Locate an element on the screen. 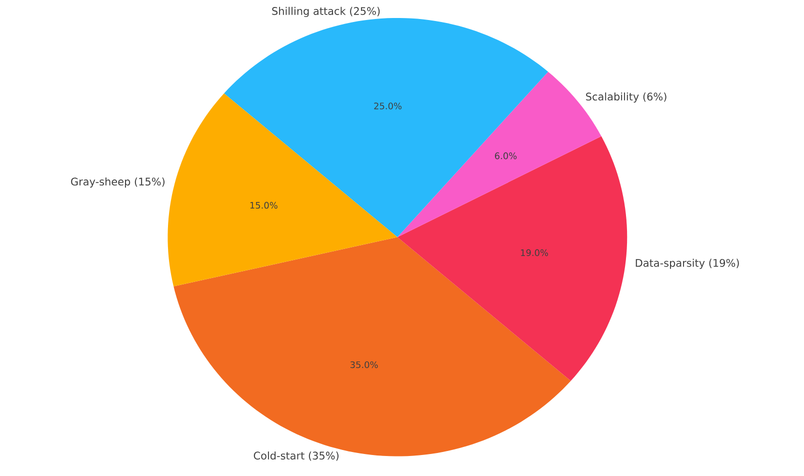  slice-label: Scalability (6%) is located at coordinates (626, 97).